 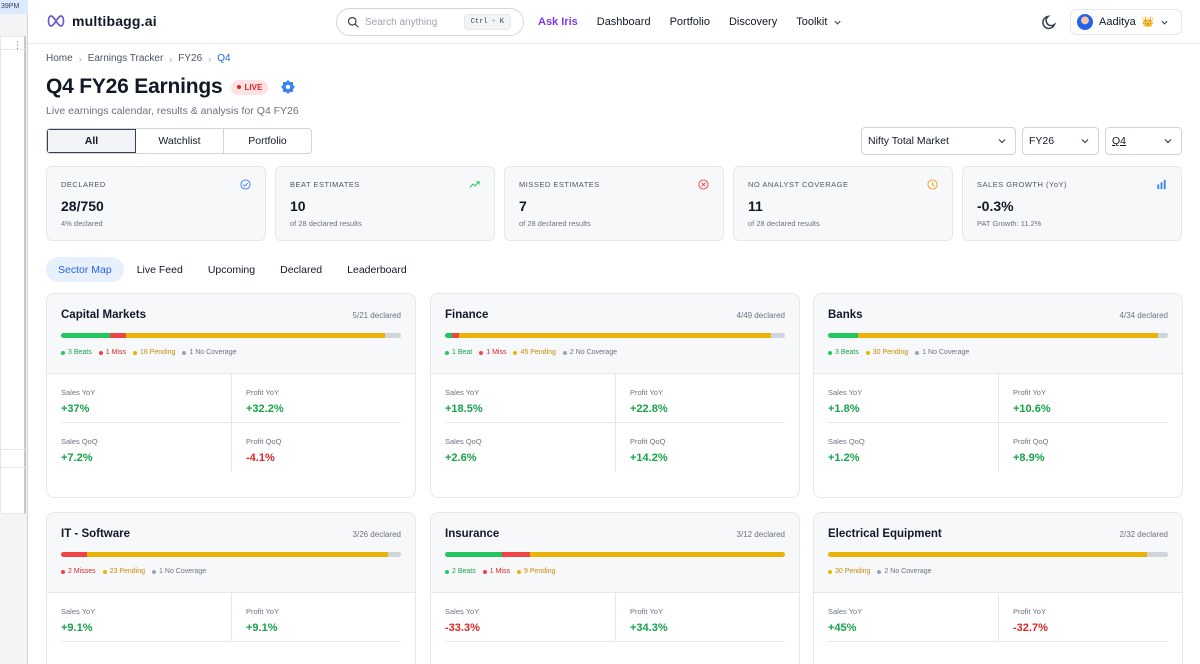 I want to click on tab-sector-map: Sector Map, so click(x=85, y=269).